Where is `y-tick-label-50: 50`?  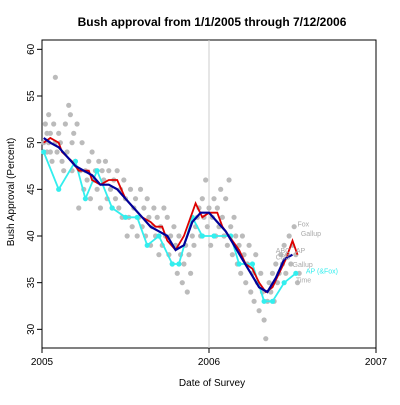 y-tick-label-50: 50 is located at coordinates (31, 143).